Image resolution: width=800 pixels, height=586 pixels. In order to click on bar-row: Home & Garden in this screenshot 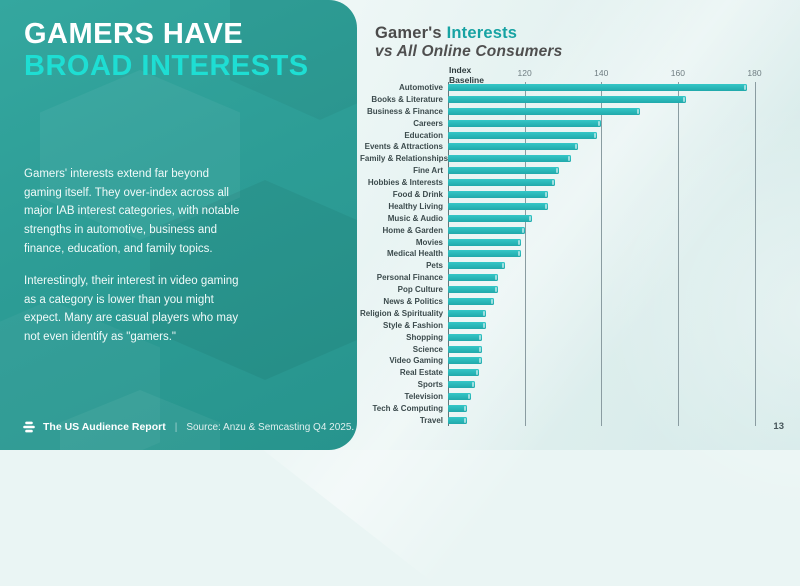, I will do `click(574, 230)`.